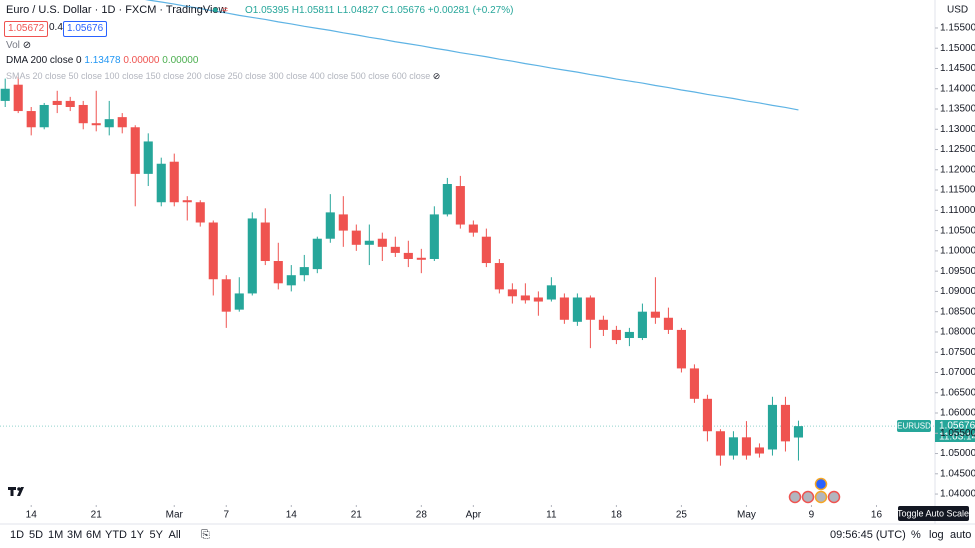  What do you see at coordinates (44, 60) in the screenshot?
I see `dma-name: DMA 200 close 0` at bounding box center [44, 60].